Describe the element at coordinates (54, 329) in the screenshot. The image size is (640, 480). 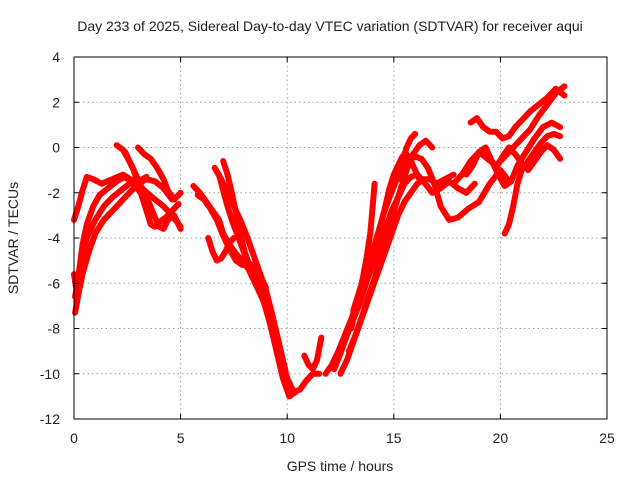
I see `y-tick-label: -8` at that location.